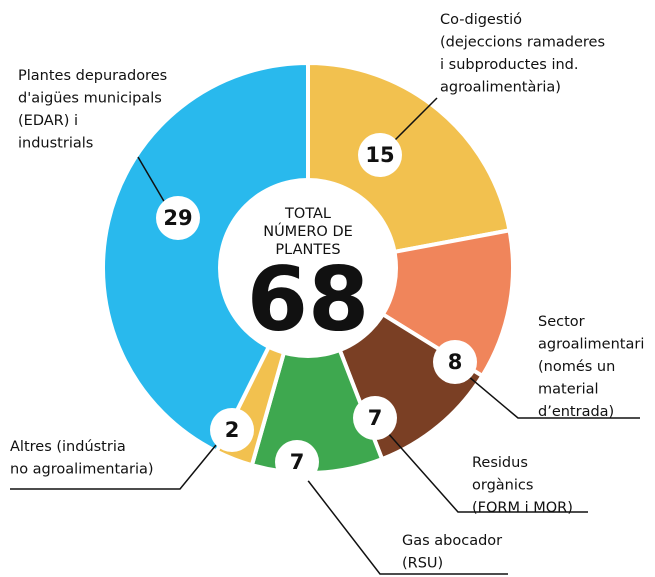  I want to click on slice-label: no agroalimentaria), so click(82, 470).